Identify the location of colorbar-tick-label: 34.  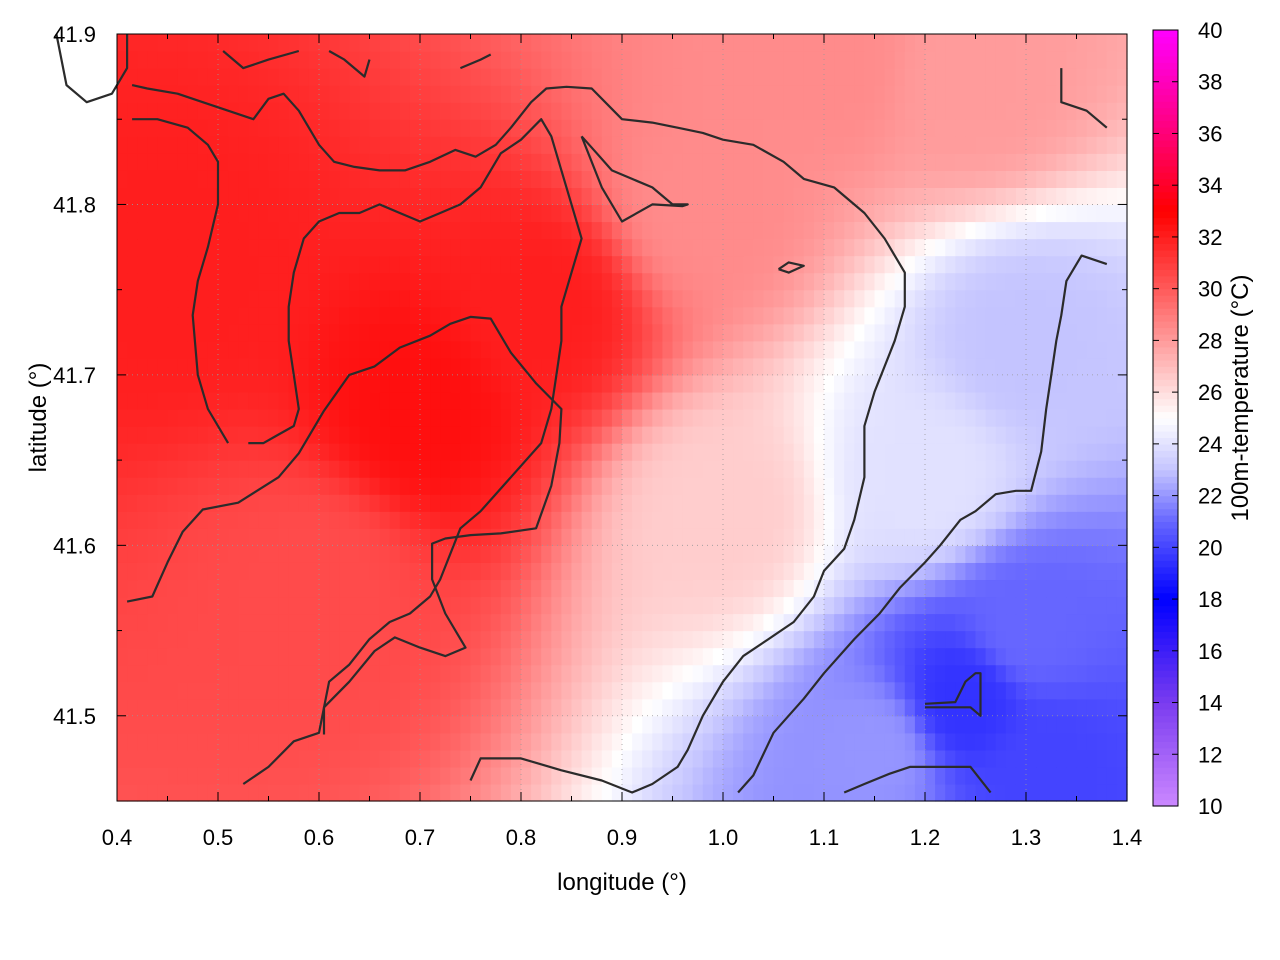
(1210, 185).